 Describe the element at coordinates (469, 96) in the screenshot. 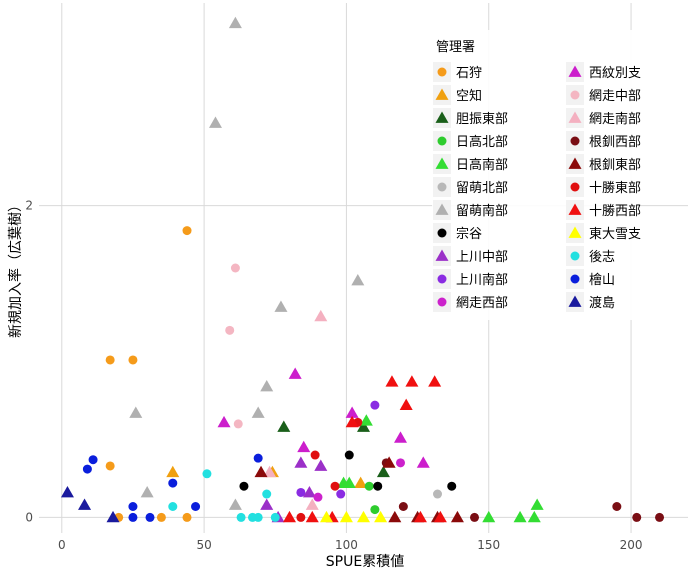

I see `legend-label: 空知` at that location.